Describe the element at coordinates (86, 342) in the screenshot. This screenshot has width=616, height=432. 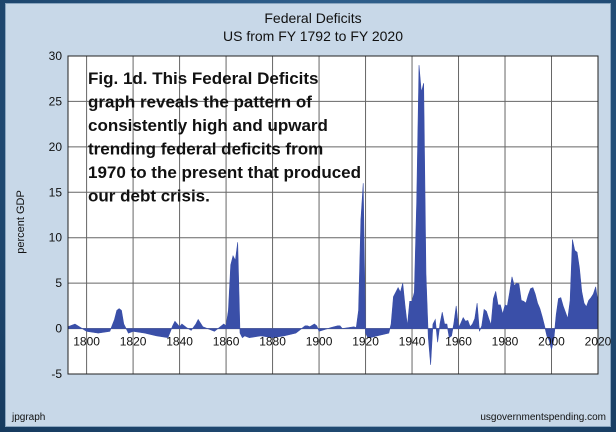
I see `x-tick-label: 1800` at that location.